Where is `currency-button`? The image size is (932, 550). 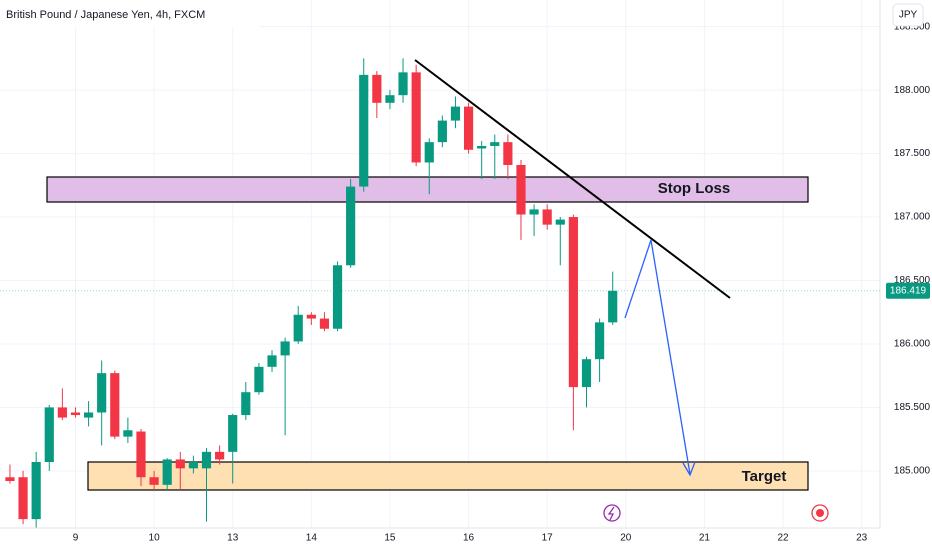 currency-button is located at coordinates (908, 15).